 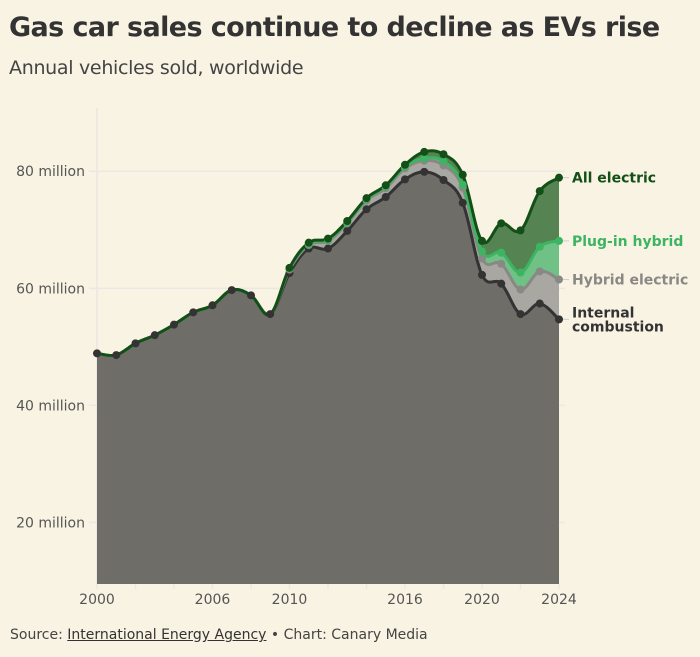 What do you see at coordinates (36, 635) in the screenshot?
I see `source-prefix: Source:` at bounding box center [36, 635].